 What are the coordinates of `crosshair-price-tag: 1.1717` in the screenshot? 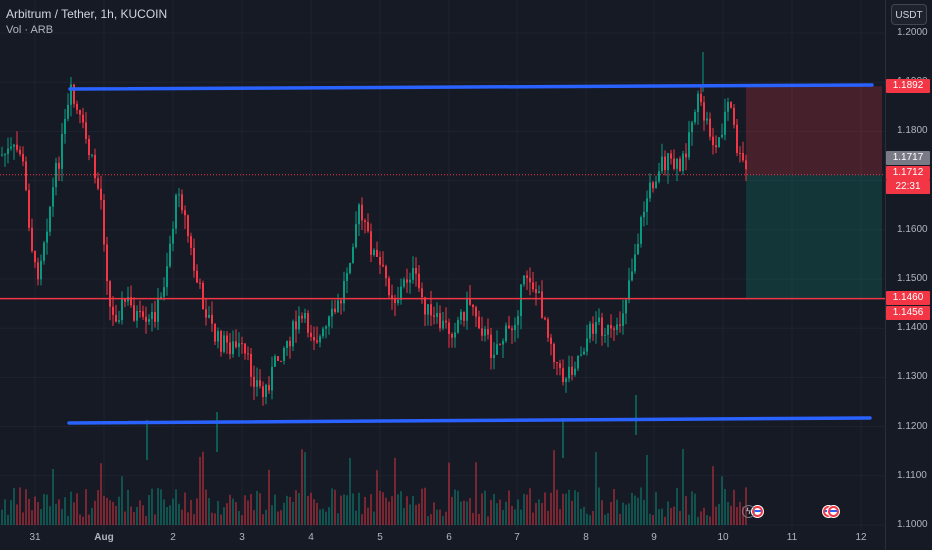 It's located at (908, 158).